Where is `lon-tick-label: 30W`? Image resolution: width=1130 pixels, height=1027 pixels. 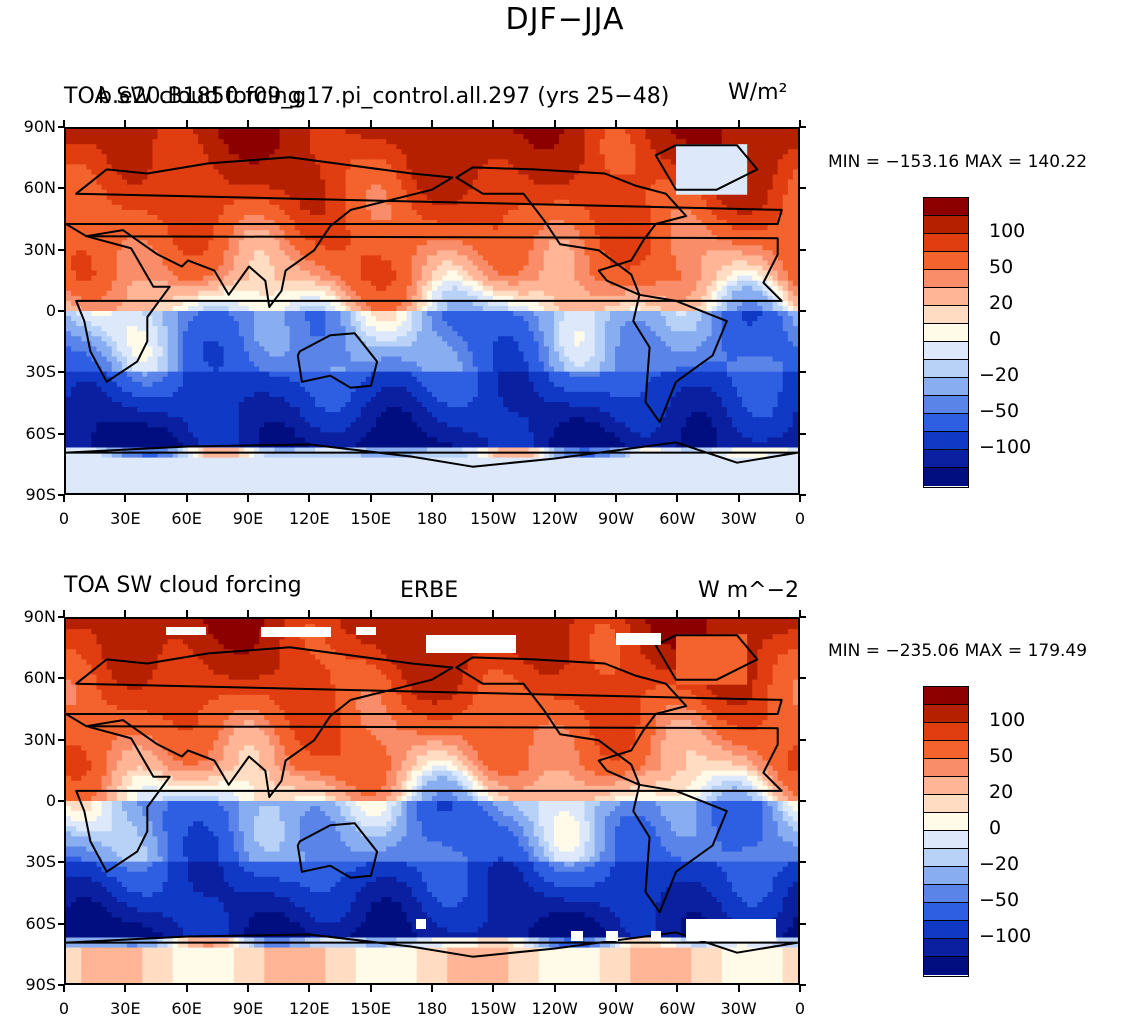 lon-tick-label: 30W is located at coordinates (739, 1008).